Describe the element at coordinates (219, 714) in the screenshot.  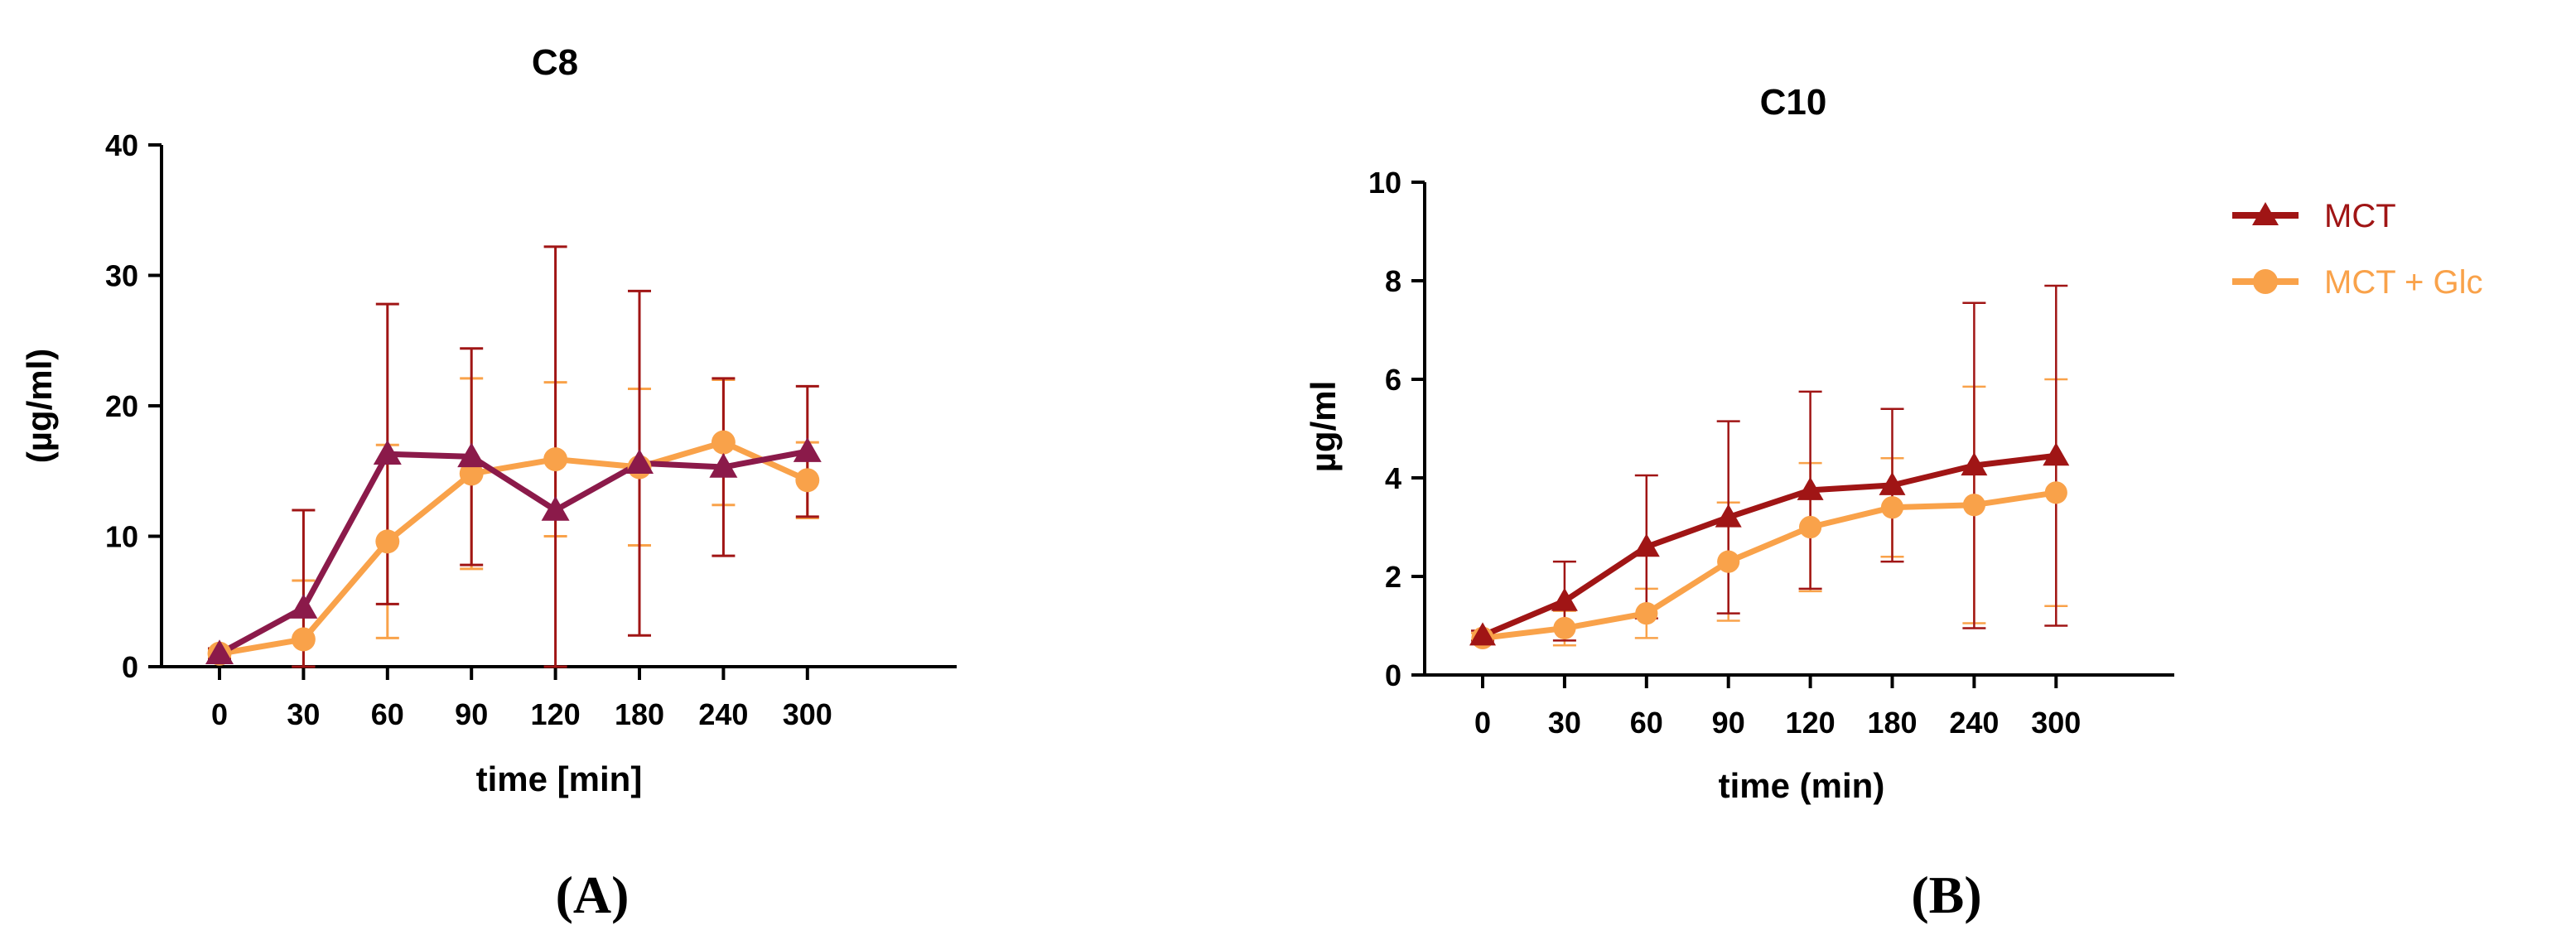
I see `chart-a-xtick-label: 0` at that location.